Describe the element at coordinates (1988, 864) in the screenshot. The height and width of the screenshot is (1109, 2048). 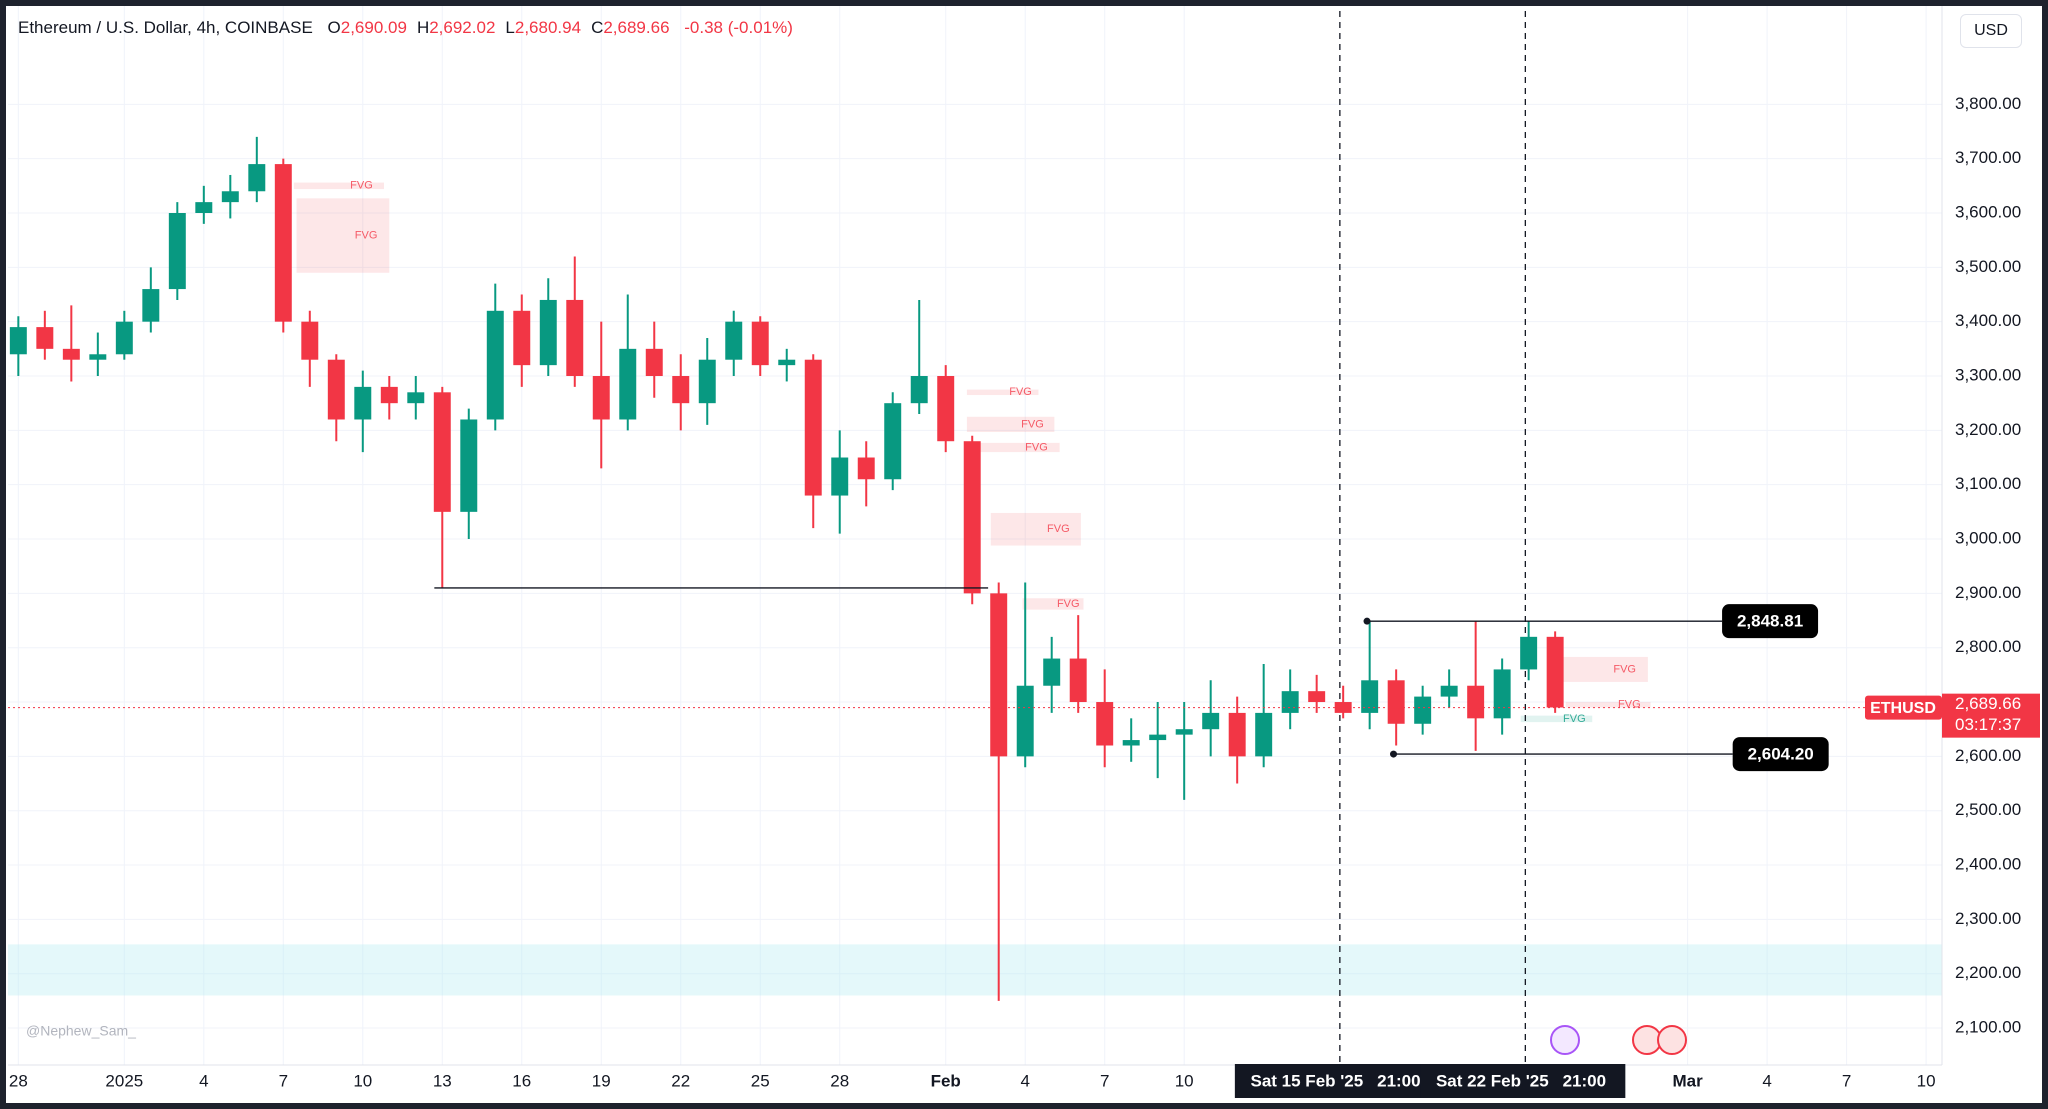
I see `y-tick-label: 2,400.00` at that location.